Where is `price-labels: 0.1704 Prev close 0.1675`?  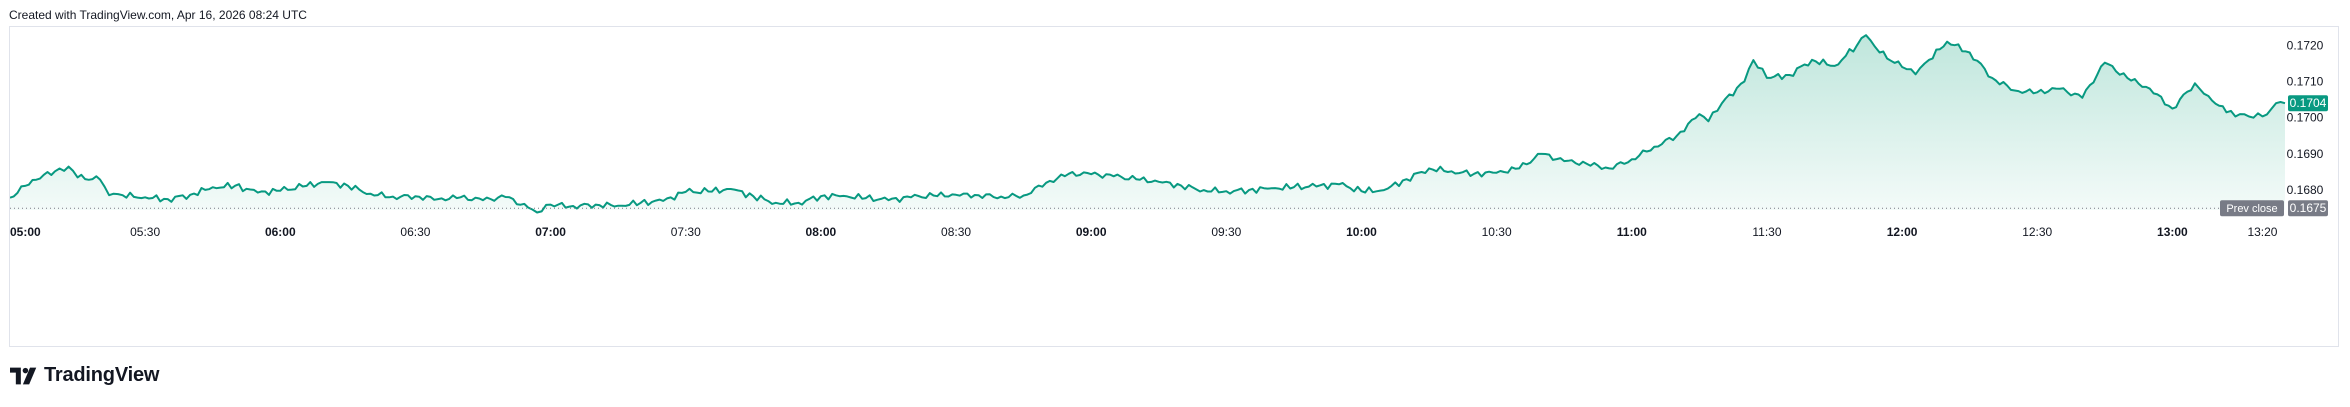
price-labels: 0.1704 Prev close 0.1675 is located at coordinates (2274, 156).